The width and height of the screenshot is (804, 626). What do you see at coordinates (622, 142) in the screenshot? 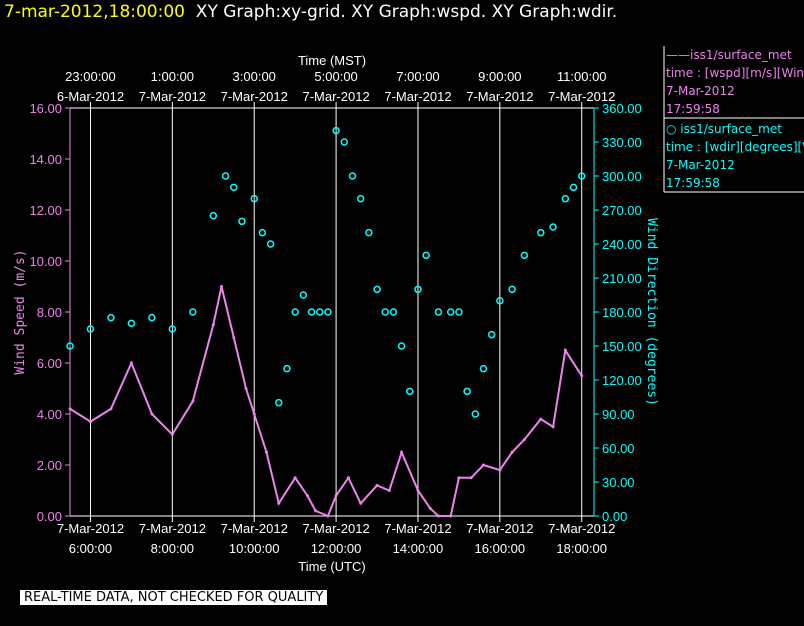
I see `y-right-tick-label: 330.00` at bounding box center [622, 142].